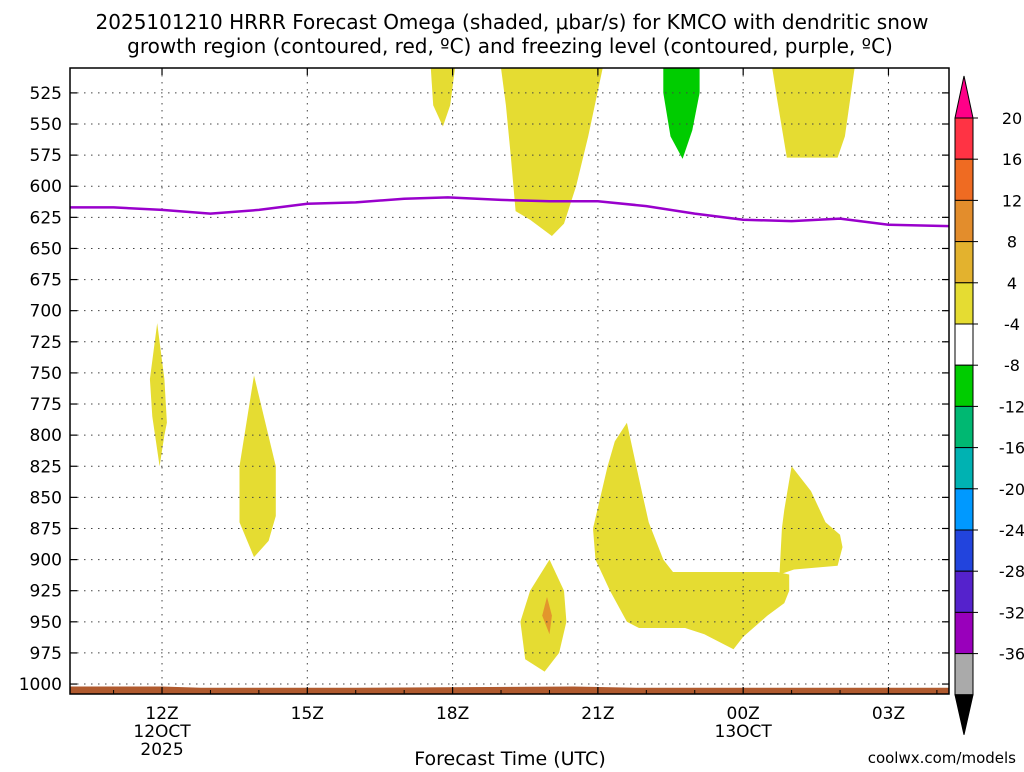 The width and height of the screenshot is (1024, 772). What do you see at coordinates (691, 536) in the screenshot?
I see `omega-region-yellow-23z-to-03z-low` at bounding box center [691, 536].